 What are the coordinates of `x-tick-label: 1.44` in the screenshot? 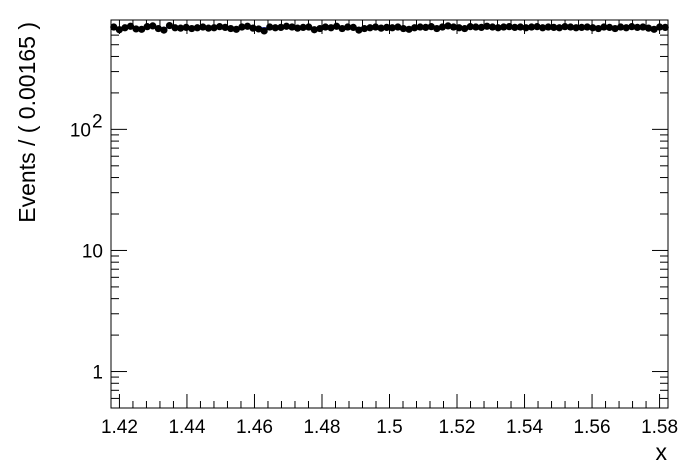 It's located at (186, 427).